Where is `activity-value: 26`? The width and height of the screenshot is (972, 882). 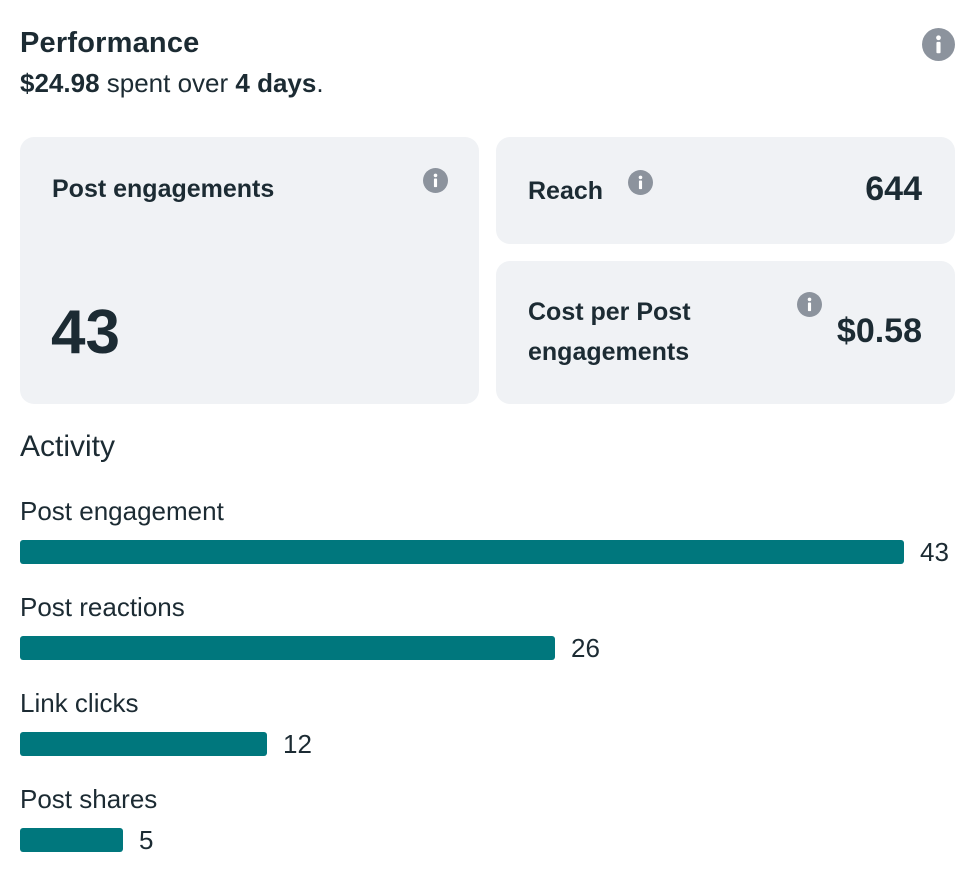 activity-value: 26 is located at coordinates (585, 648).